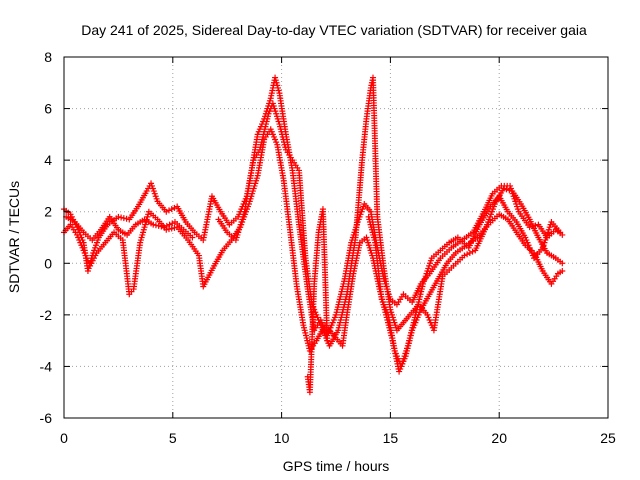 This screenshot has height=480, width=640. What do you see at coordinates (608, 438) in the screenshot?
I see `x-tick-label: 25` at bounding box center [608, 438].